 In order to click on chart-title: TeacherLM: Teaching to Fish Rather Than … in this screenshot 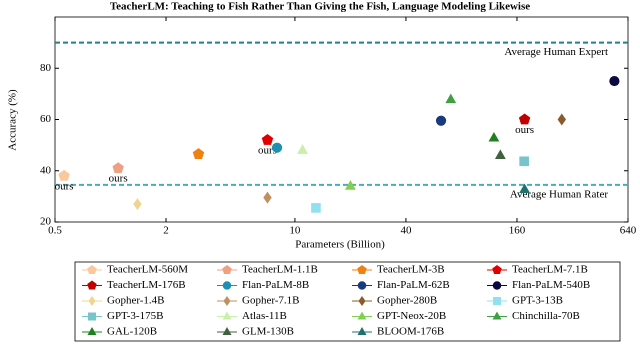, I will do `click(320, 7)`.